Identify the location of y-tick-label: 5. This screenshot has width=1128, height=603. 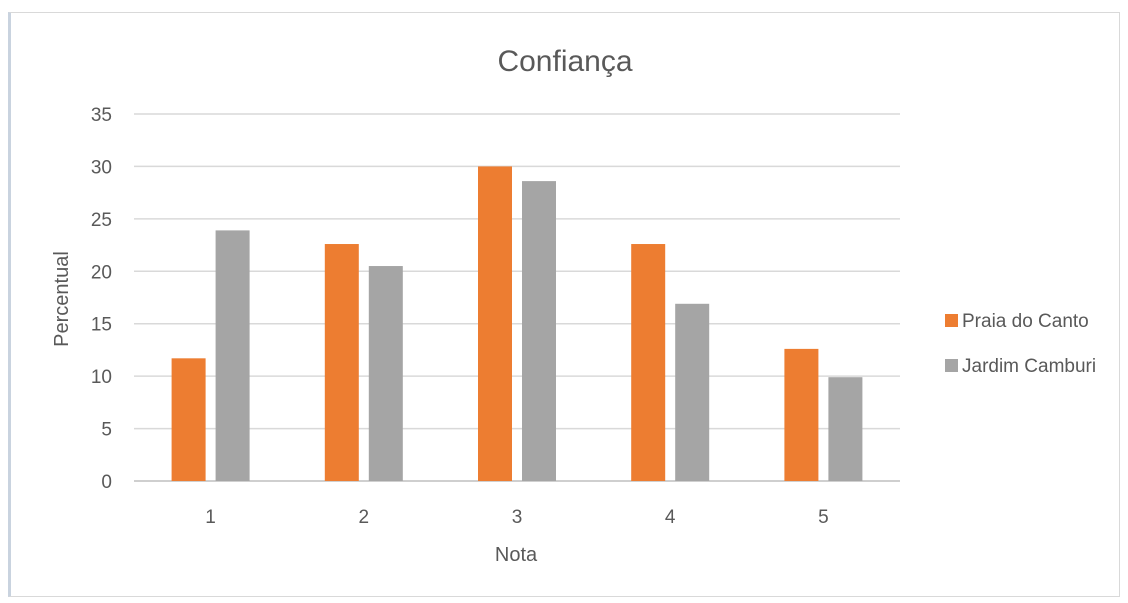
(106, 430).